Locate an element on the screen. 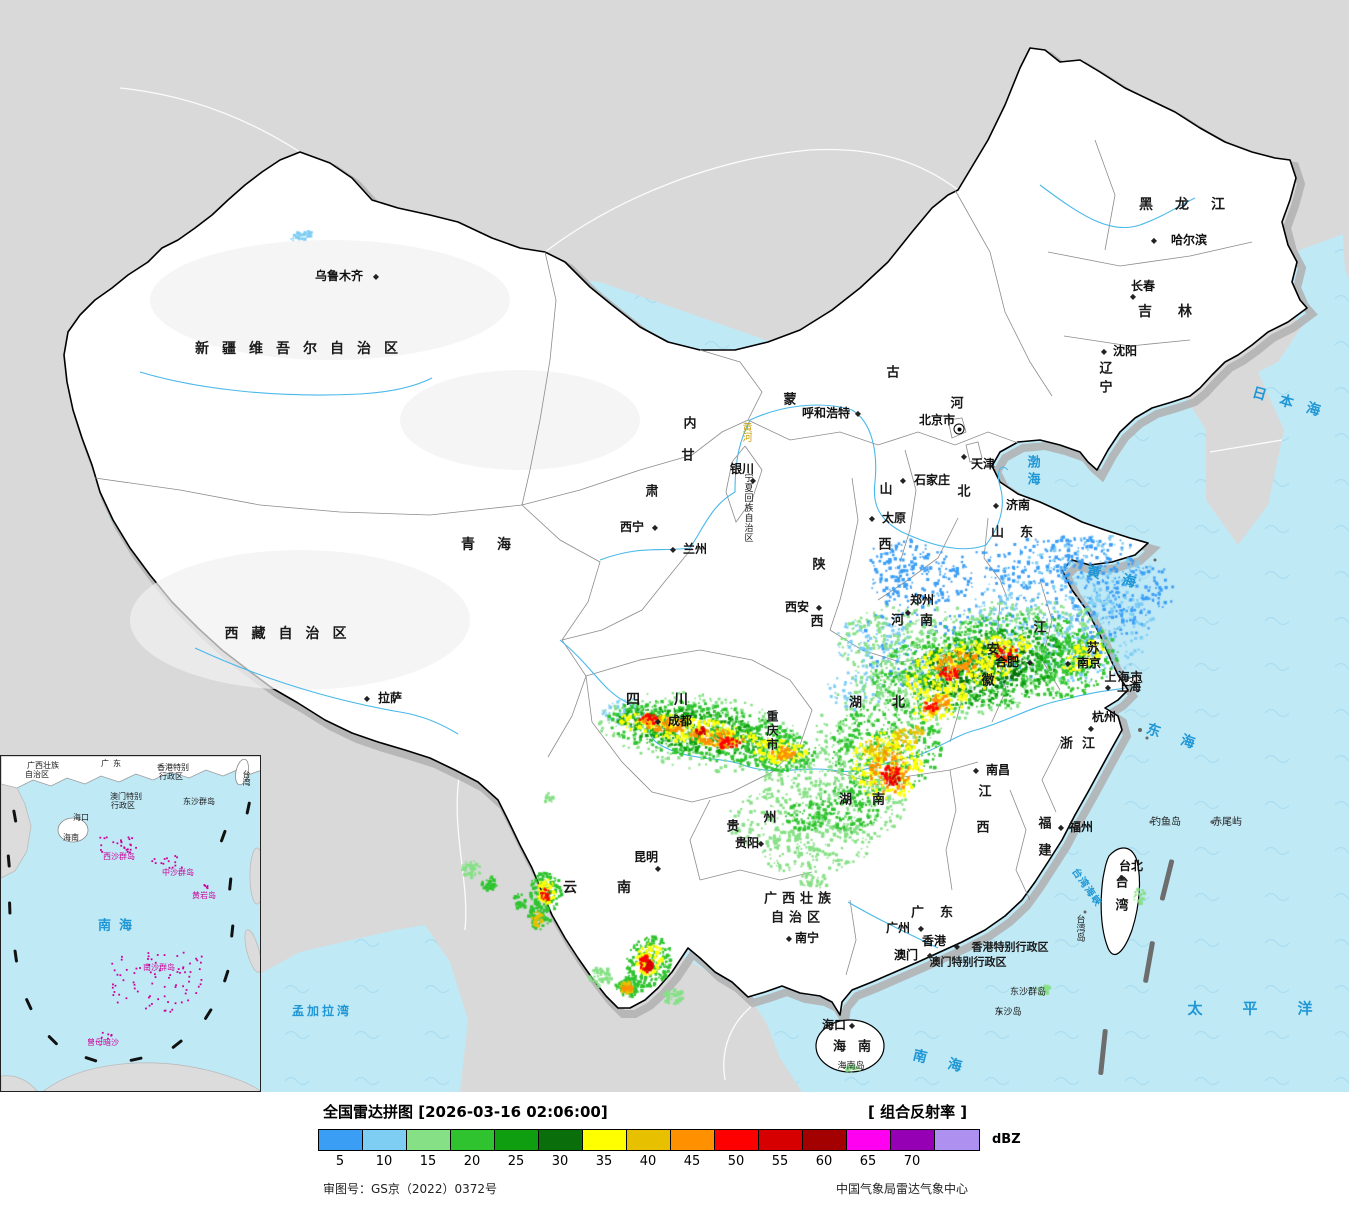 The image size is (1349, 1208). legend-tick: 60 is located at coordinates (824, 1161).